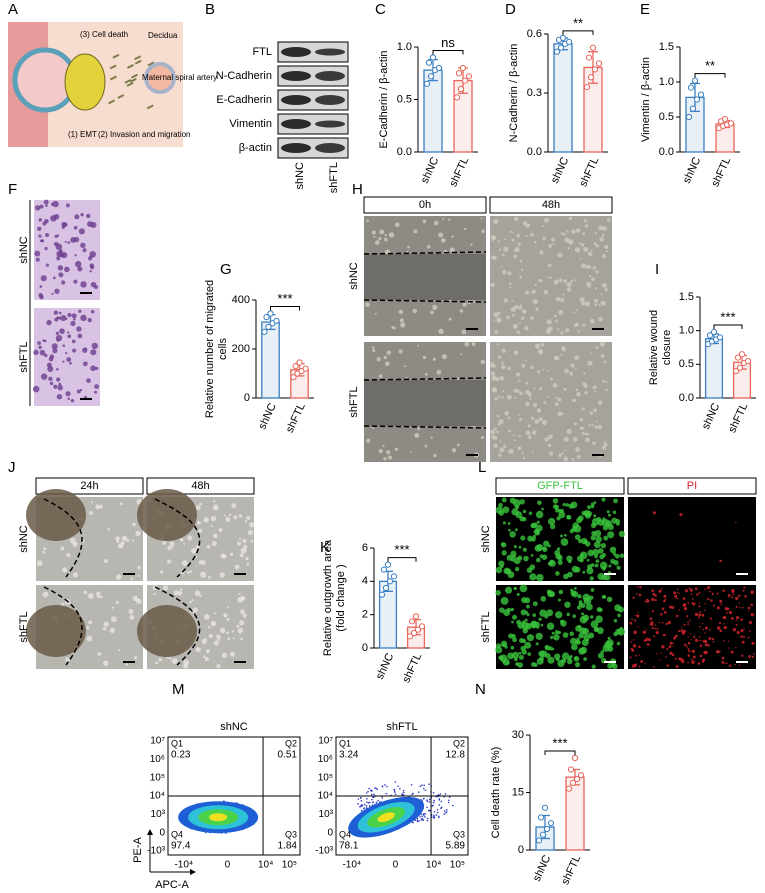 The height and width of the screenshot is (893, 765). What do you see at coordinates (56, 515) in the screenshot?
I see `spheroid-core` at bounding box center [56, 515].